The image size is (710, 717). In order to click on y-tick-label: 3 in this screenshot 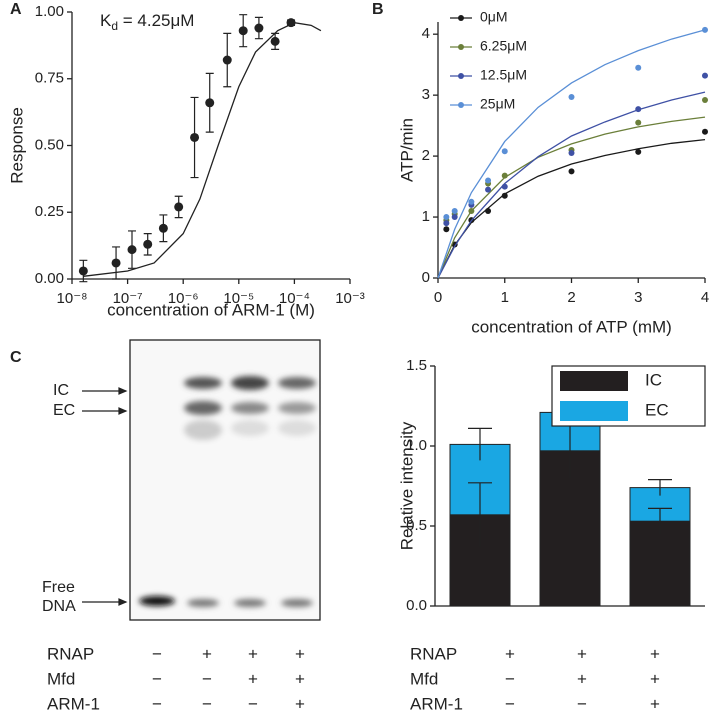, I will do `click(426, 94)`.